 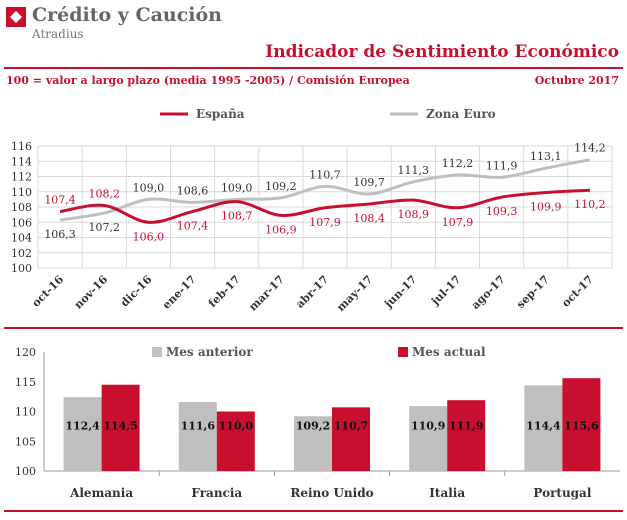 What do you see at coordinates (577, 291) in the screenshot?
I see `x-tick-label: oct-17` at bounding box center [577, 291].